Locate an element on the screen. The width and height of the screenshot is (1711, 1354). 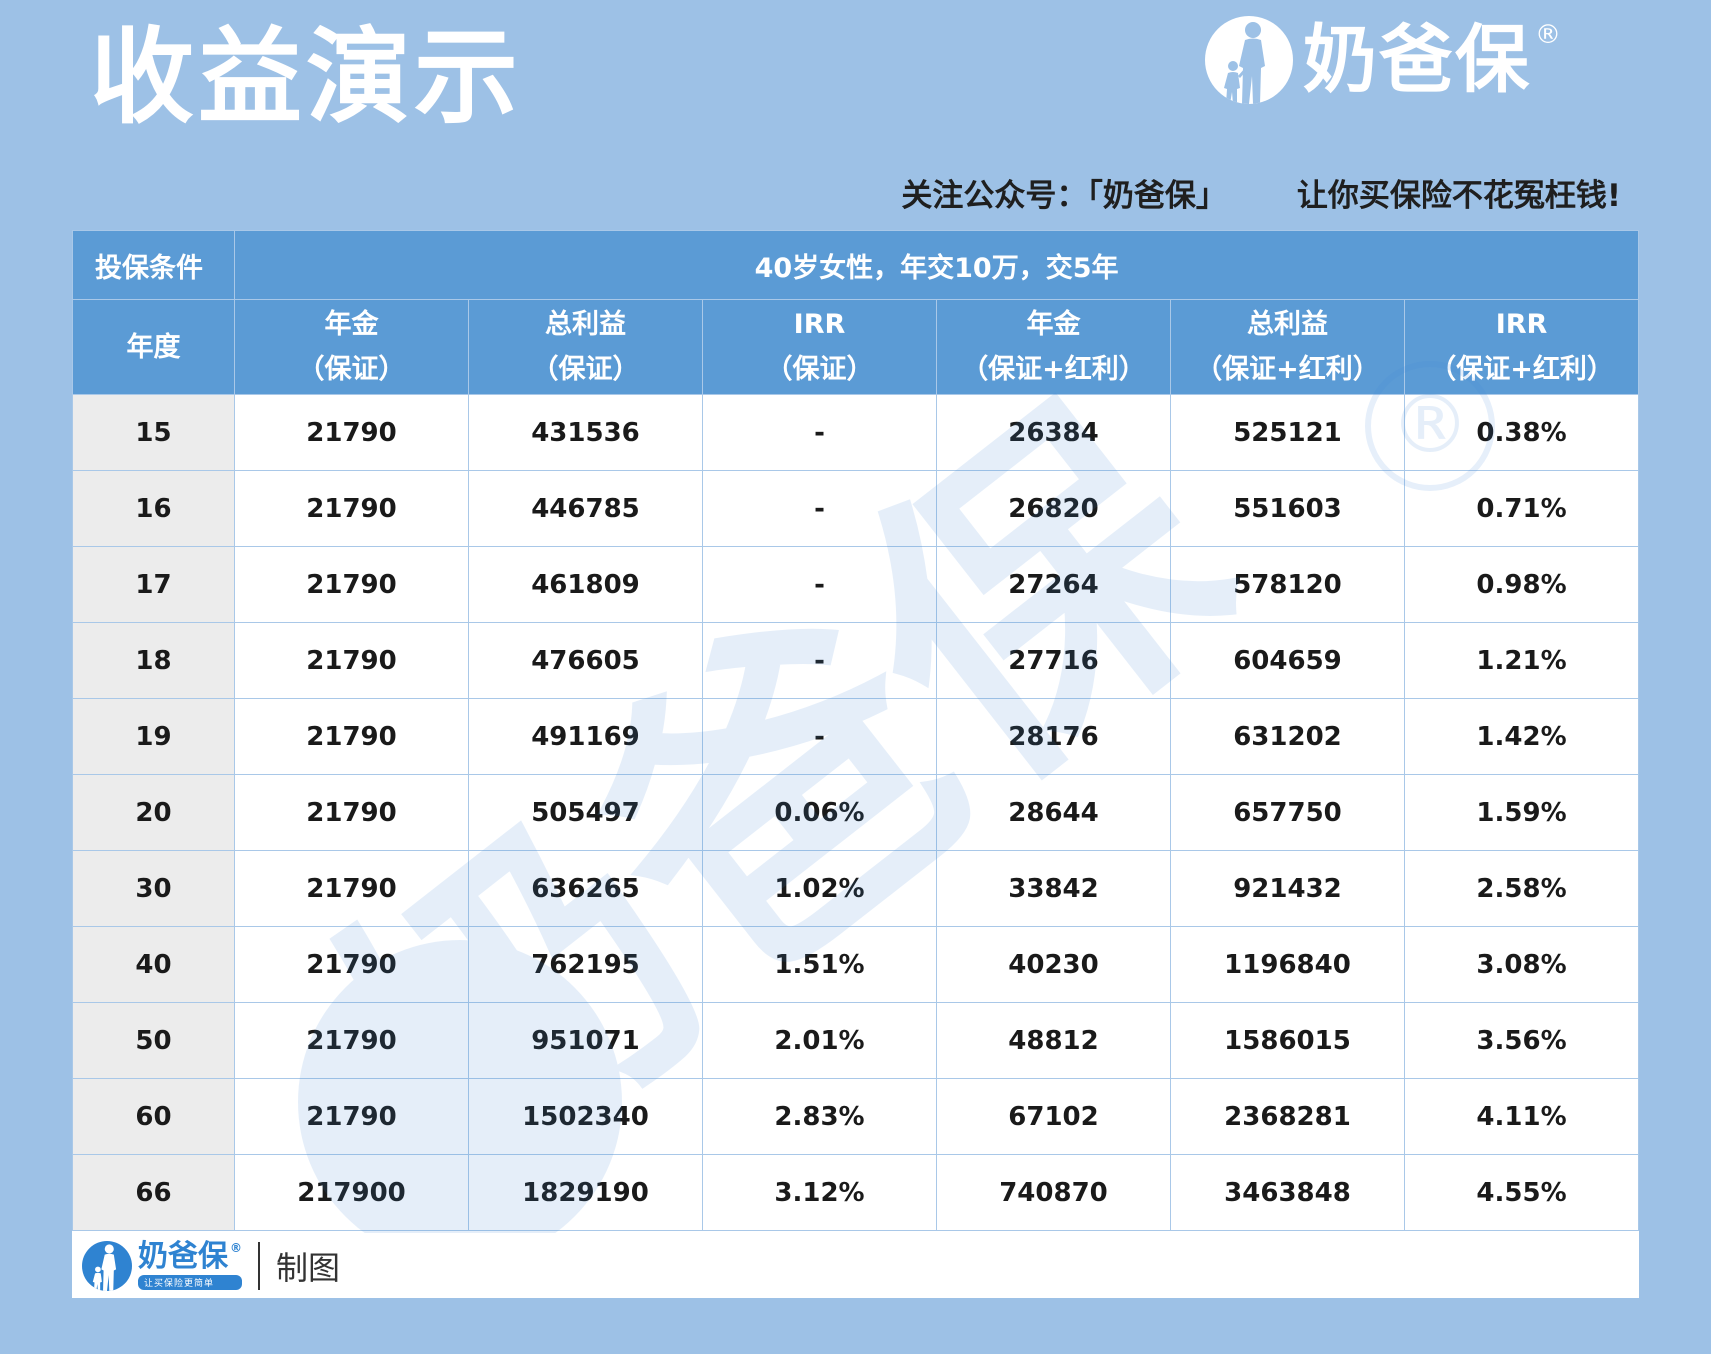
footer-label: 制图 is located at coordinates (308, 1267).